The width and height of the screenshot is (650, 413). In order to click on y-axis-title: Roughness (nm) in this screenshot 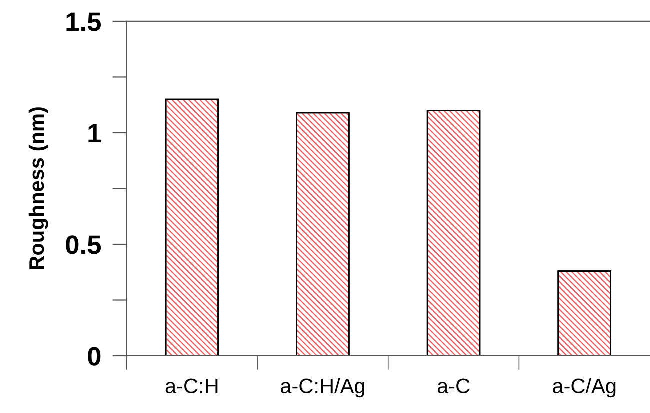, I will do `click(38, 189)`.